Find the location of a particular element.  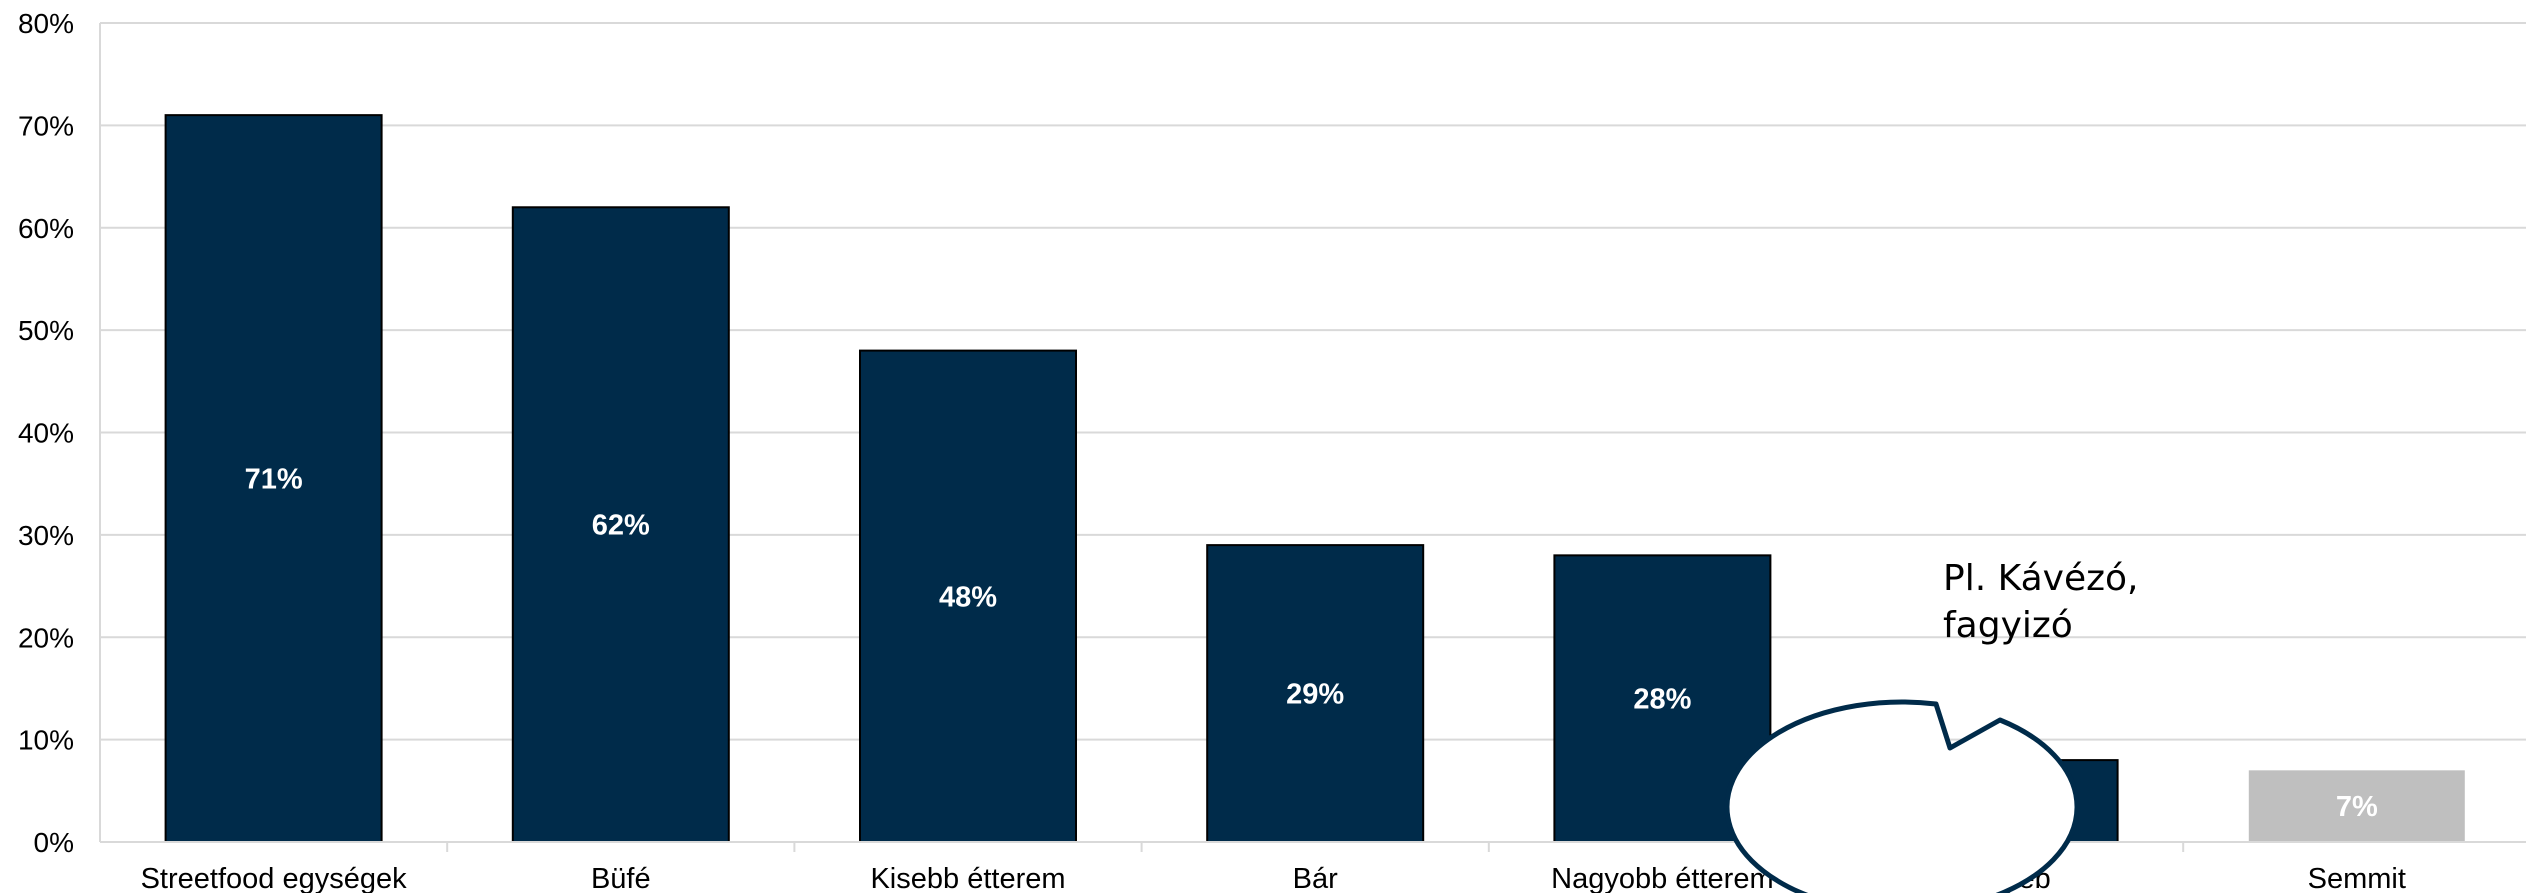

y-tick-label: 10% is located at coordinates (46, 740).